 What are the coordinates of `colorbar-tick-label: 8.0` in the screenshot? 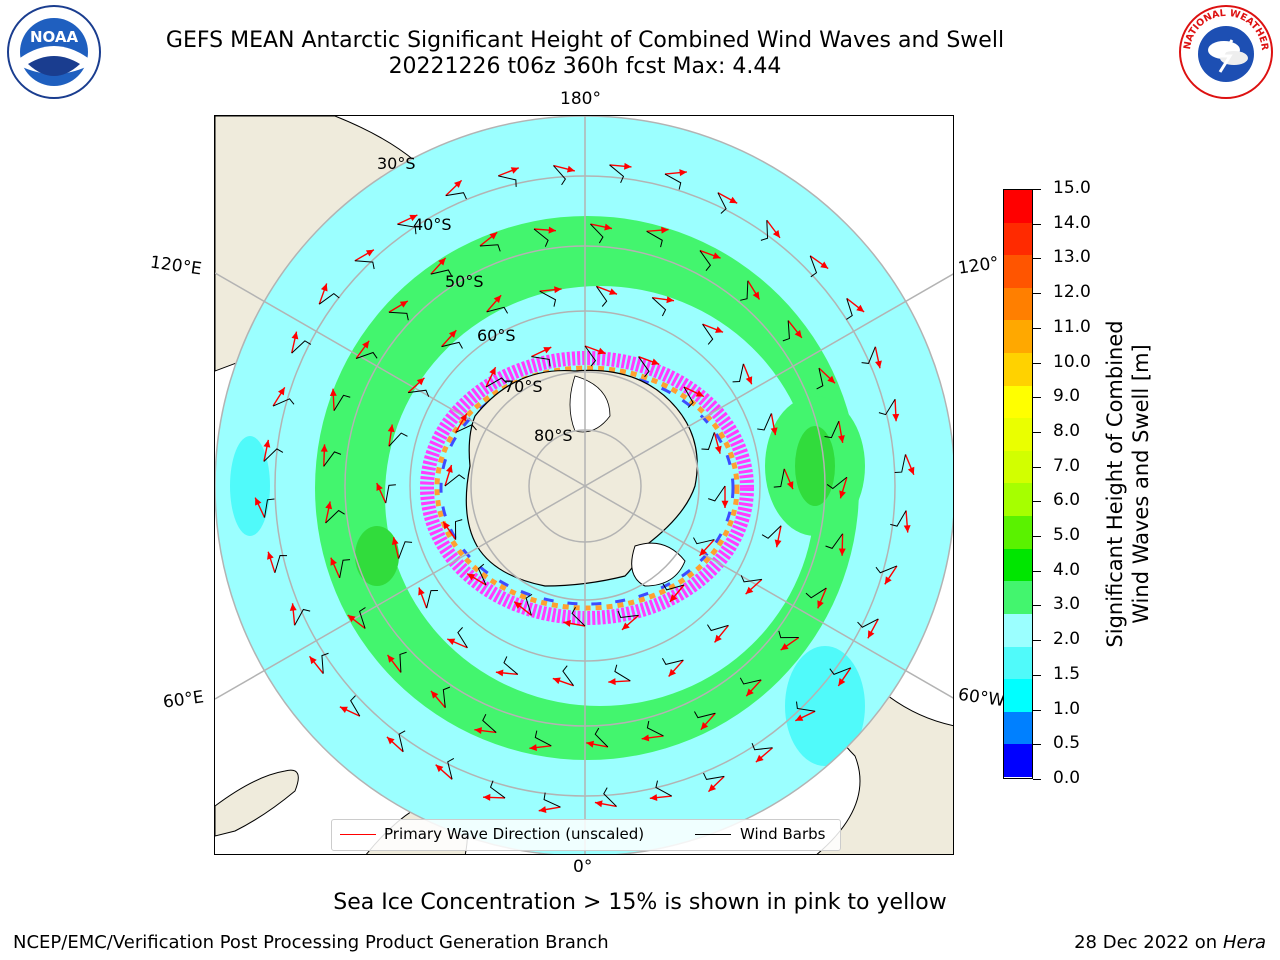 It's located at (1067, 430).